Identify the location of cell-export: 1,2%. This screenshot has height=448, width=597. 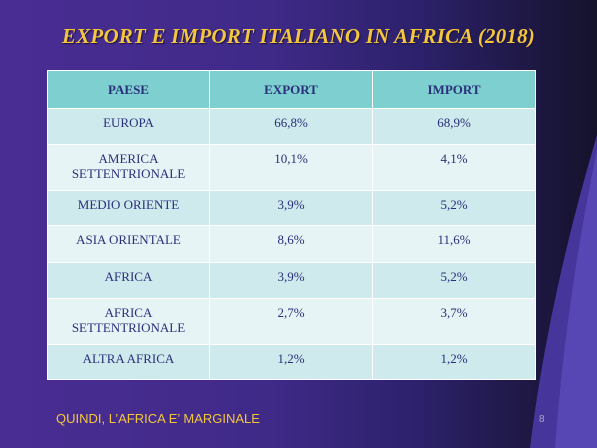
(291, 362).